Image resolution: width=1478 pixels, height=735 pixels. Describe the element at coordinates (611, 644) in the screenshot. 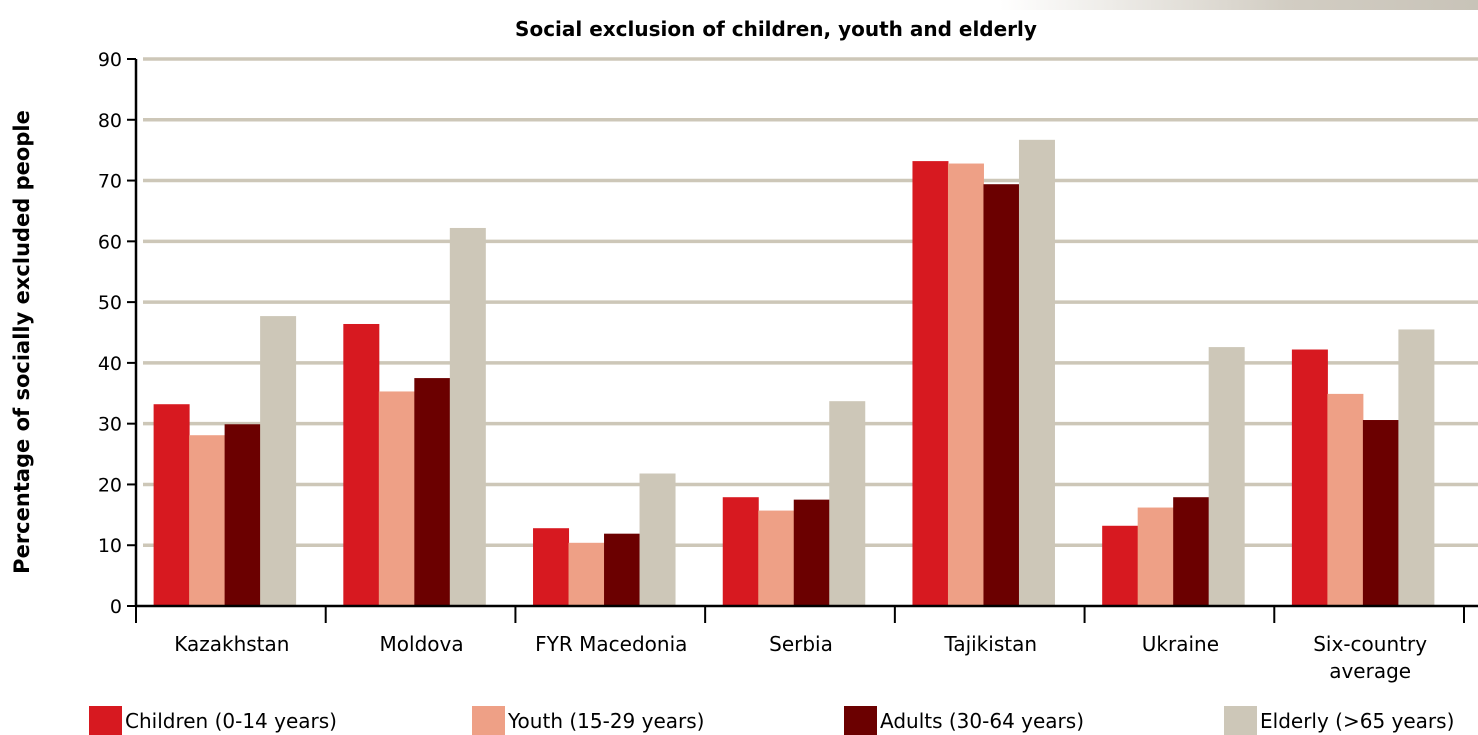

I see `category-label: FYR Macedonia` at that location.